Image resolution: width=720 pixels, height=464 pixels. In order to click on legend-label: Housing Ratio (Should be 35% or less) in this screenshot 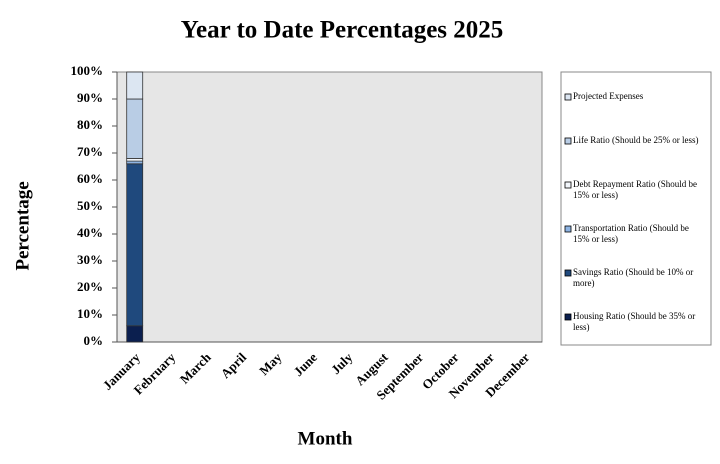, I will do `click(634, 321)`.